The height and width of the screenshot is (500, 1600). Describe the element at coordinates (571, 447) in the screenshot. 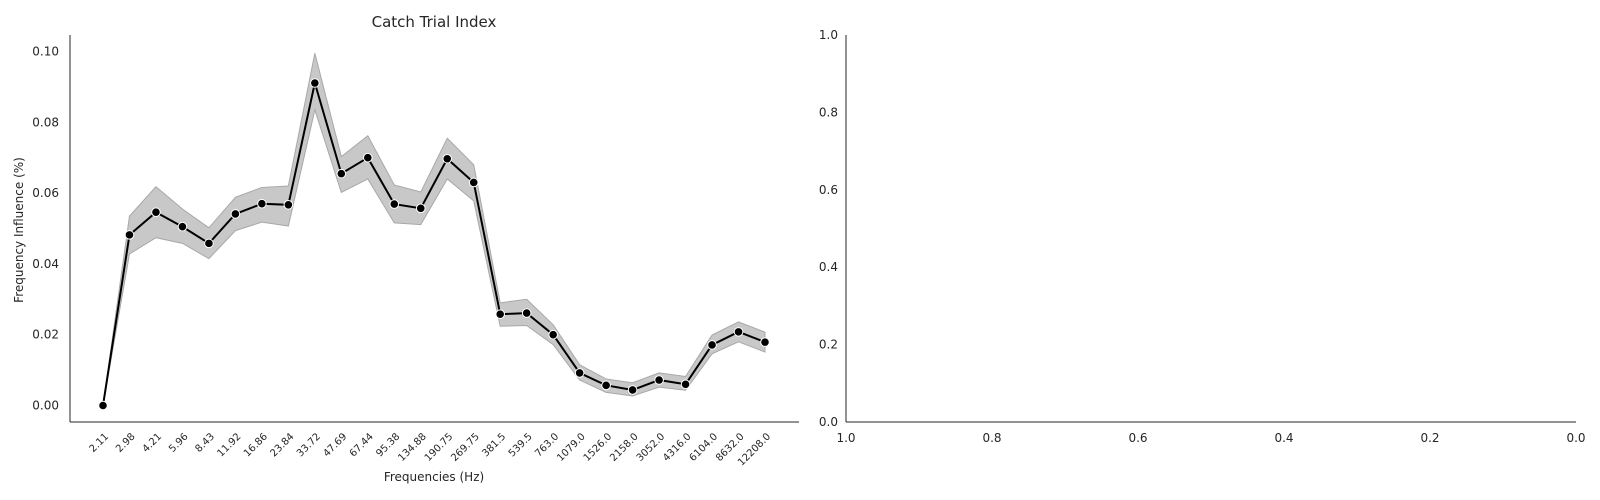

I see `x-tick-label: 1079.0` at that location.